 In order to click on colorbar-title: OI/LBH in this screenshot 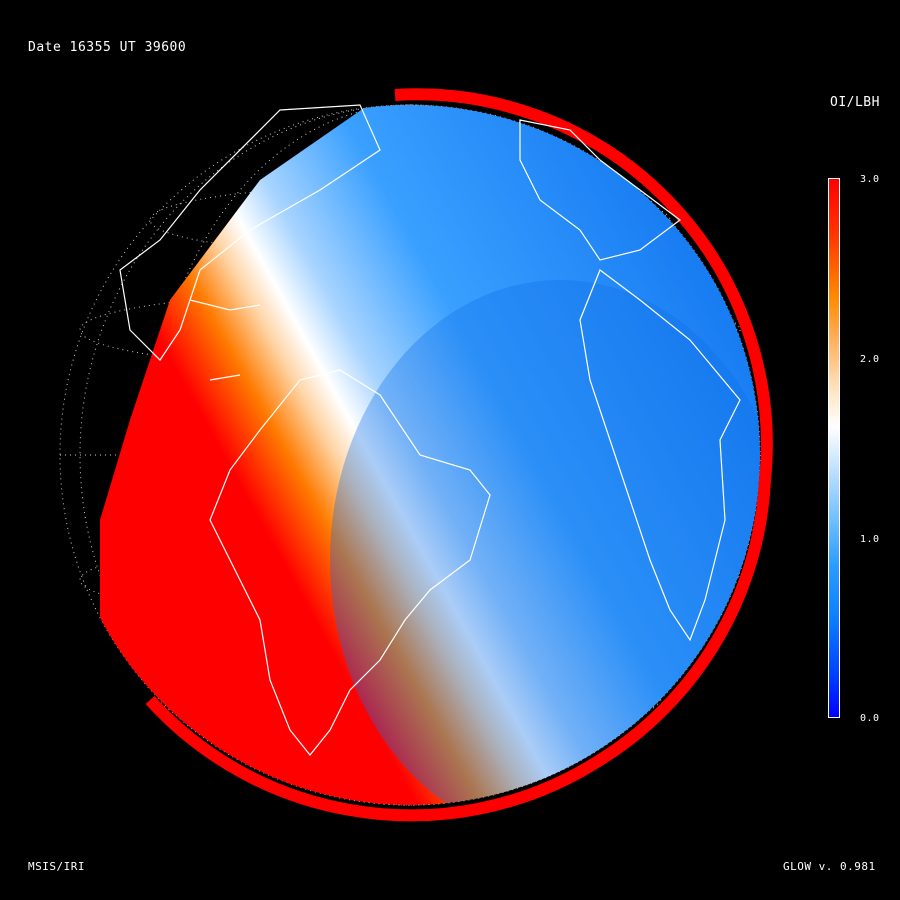, I will do `click(855, 102)`.